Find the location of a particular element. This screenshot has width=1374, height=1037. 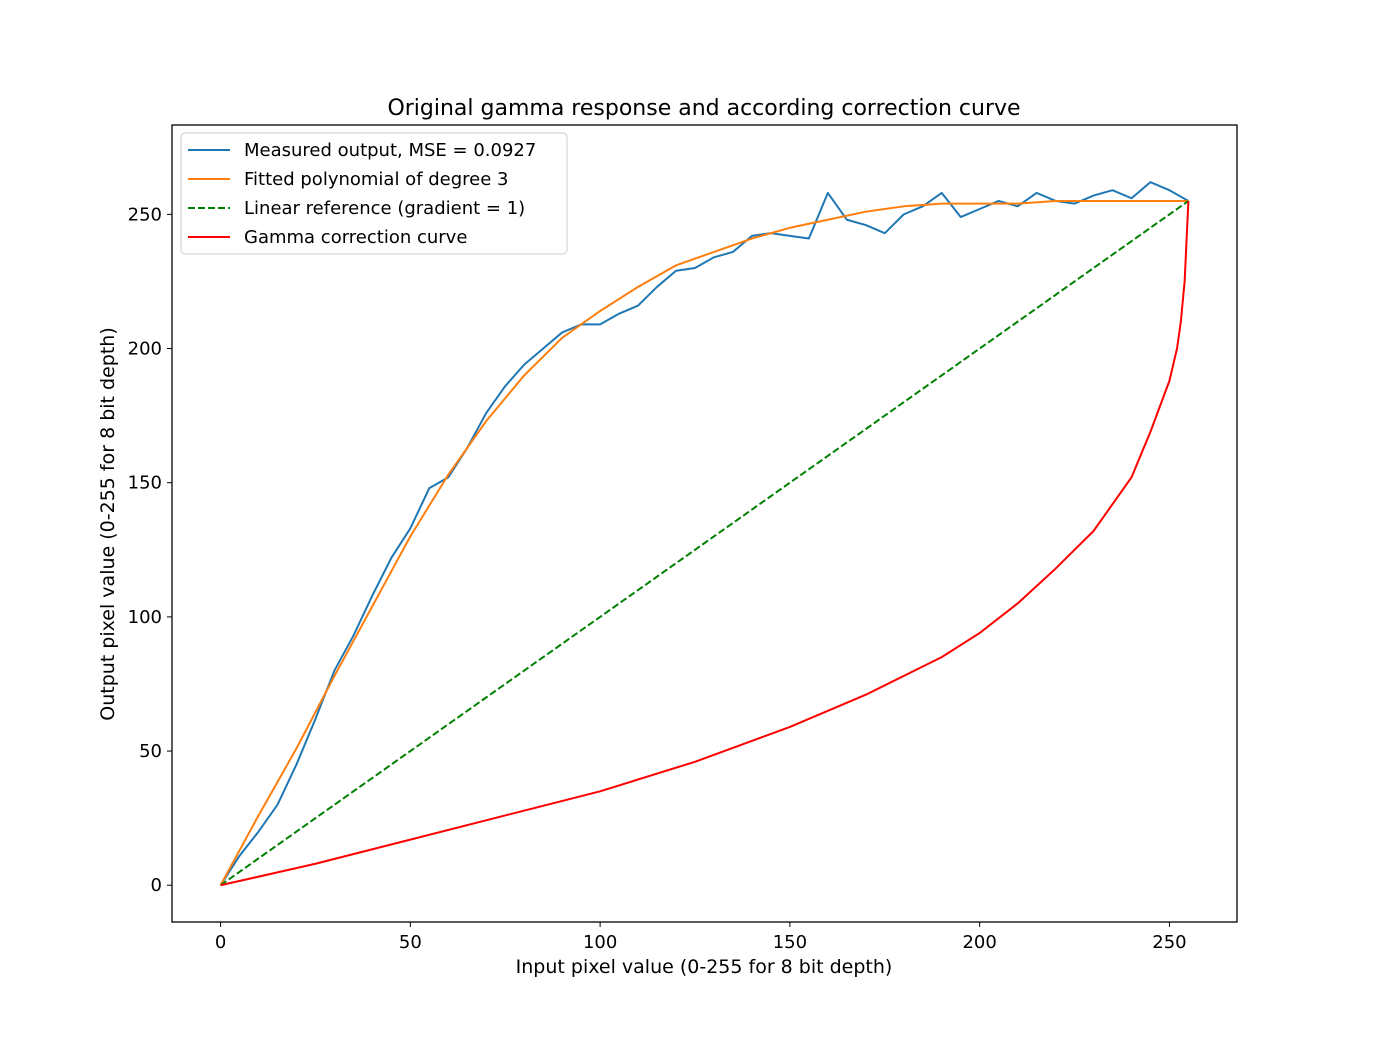

legend-box is located at coordinates (374, 193).